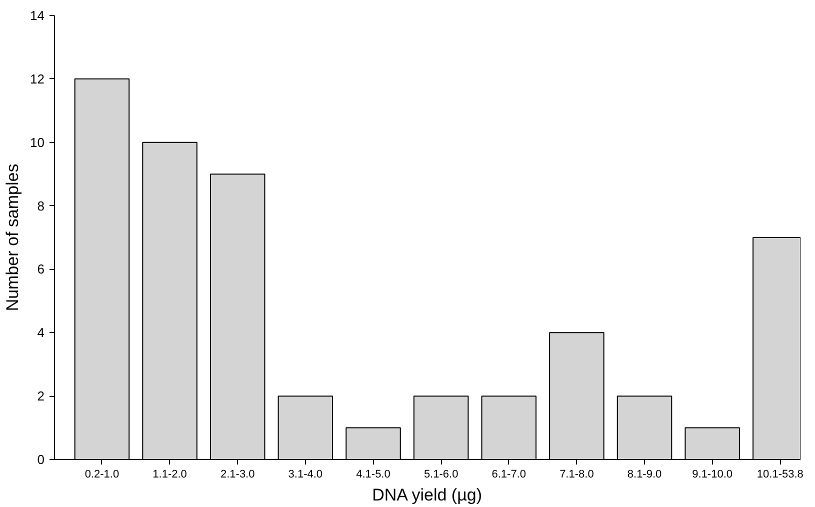 This screenshot has height=507, width=815. What do you see at coordinates (712, 474) in the screenshot?
I see `x-tick-label: 9.1-10.0` at bounding box center [712, 474].